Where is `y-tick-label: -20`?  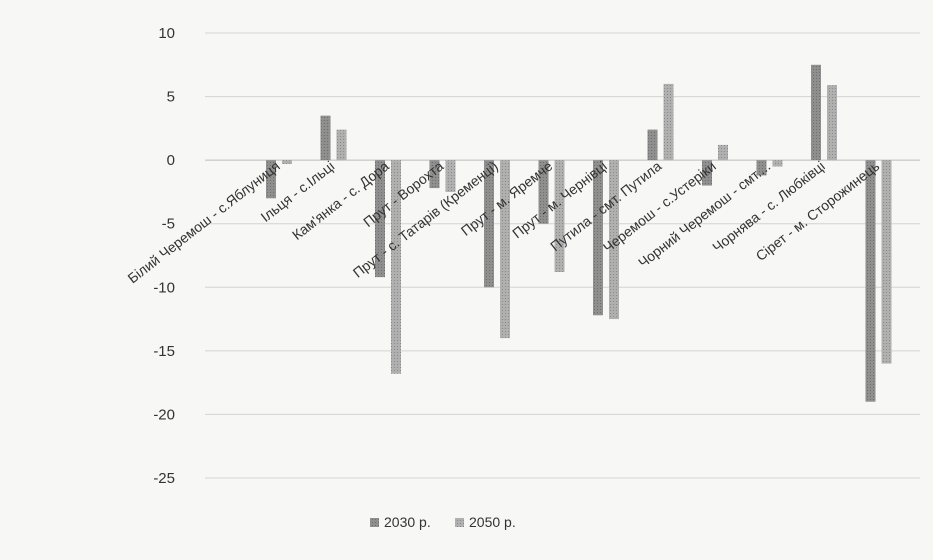
y-tick-label: -20 is located at coordinates (164, 414).